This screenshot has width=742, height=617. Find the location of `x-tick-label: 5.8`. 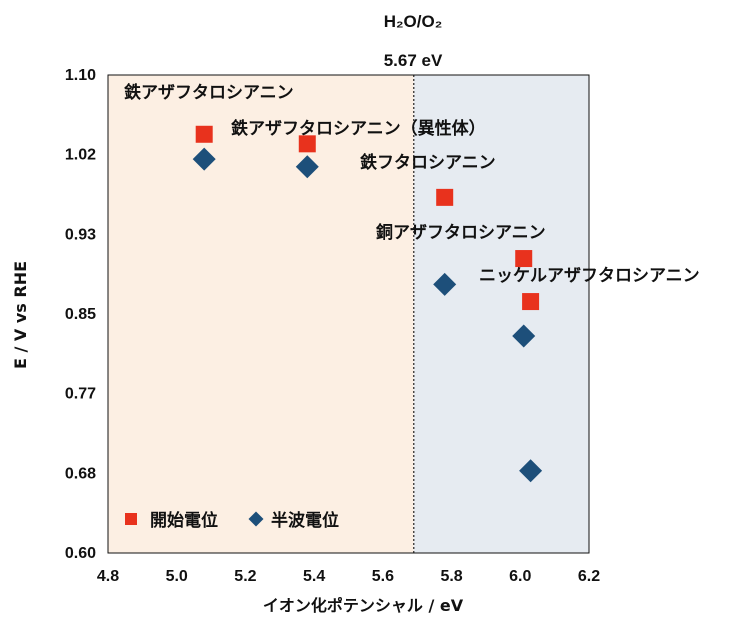

x-tick-label: 5.8 is located at coordinates (451, 576).